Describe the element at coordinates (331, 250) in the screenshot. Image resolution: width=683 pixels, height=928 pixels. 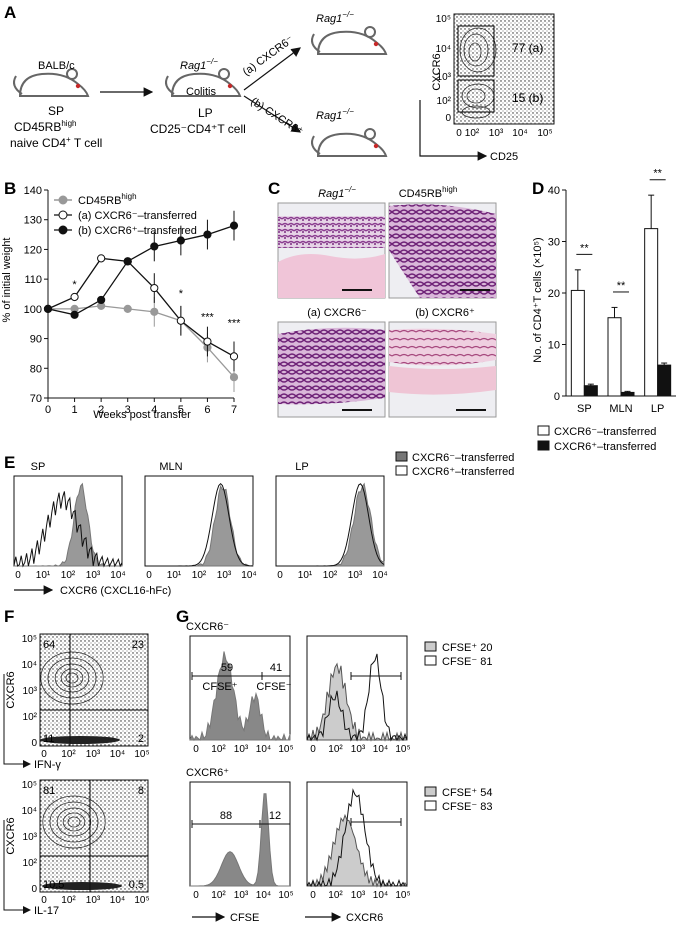
I see `histology-image-tl` at that location.